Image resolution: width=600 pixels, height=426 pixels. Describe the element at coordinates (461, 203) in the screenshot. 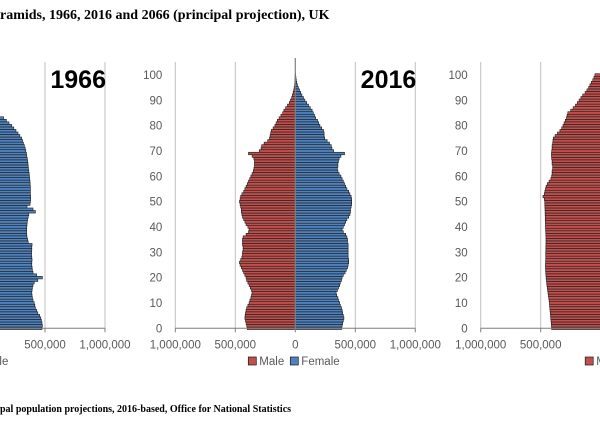

I see `y-tick-label: 50` at that location.